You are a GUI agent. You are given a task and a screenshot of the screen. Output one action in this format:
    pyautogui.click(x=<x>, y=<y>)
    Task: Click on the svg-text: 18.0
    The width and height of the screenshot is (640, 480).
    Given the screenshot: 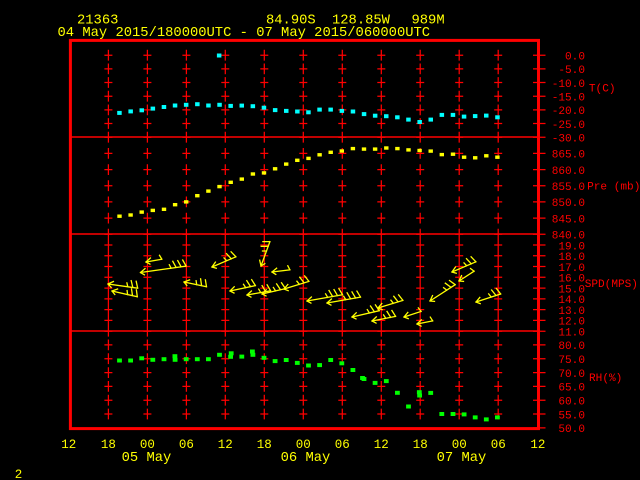 What is the action you would take?
    pyautogui.click(x=571, y=258)
    